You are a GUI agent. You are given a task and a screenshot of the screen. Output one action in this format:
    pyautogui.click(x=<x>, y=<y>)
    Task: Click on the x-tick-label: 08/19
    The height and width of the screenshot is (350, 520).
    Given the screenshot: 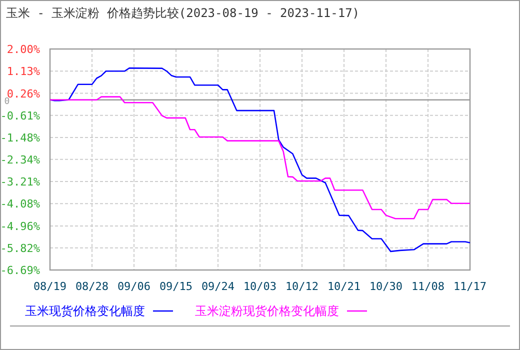 What is the action you would take?
    pyautogui.click(x=50, y=286)
    